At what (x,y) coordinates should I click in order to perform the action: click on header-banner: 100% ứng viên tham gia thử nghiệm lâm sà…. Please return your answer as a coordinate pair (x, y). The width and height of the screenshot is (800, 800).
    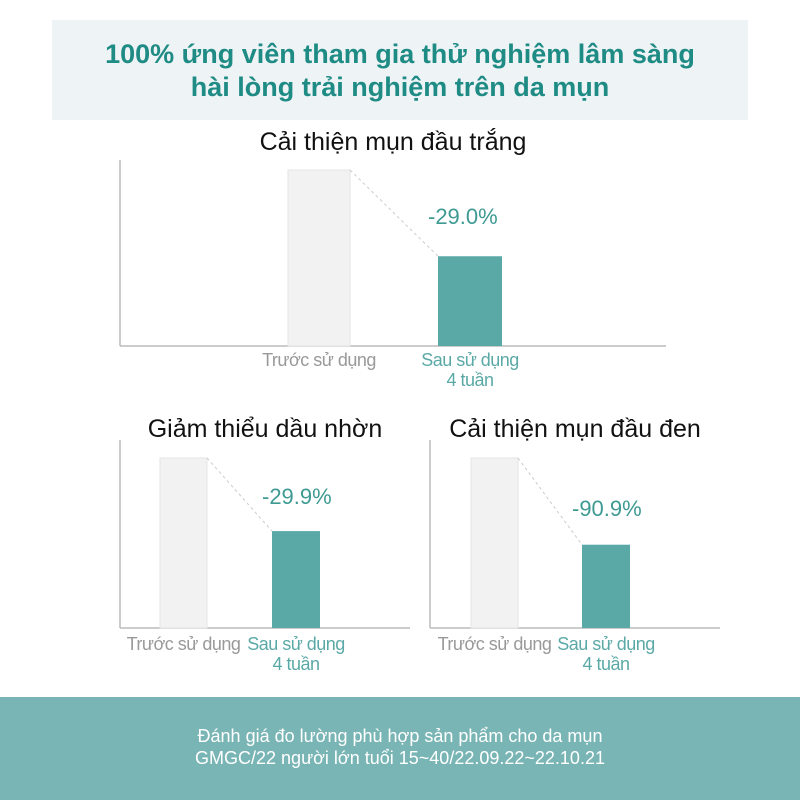
    Looking at the image, I should click on (400, 70).